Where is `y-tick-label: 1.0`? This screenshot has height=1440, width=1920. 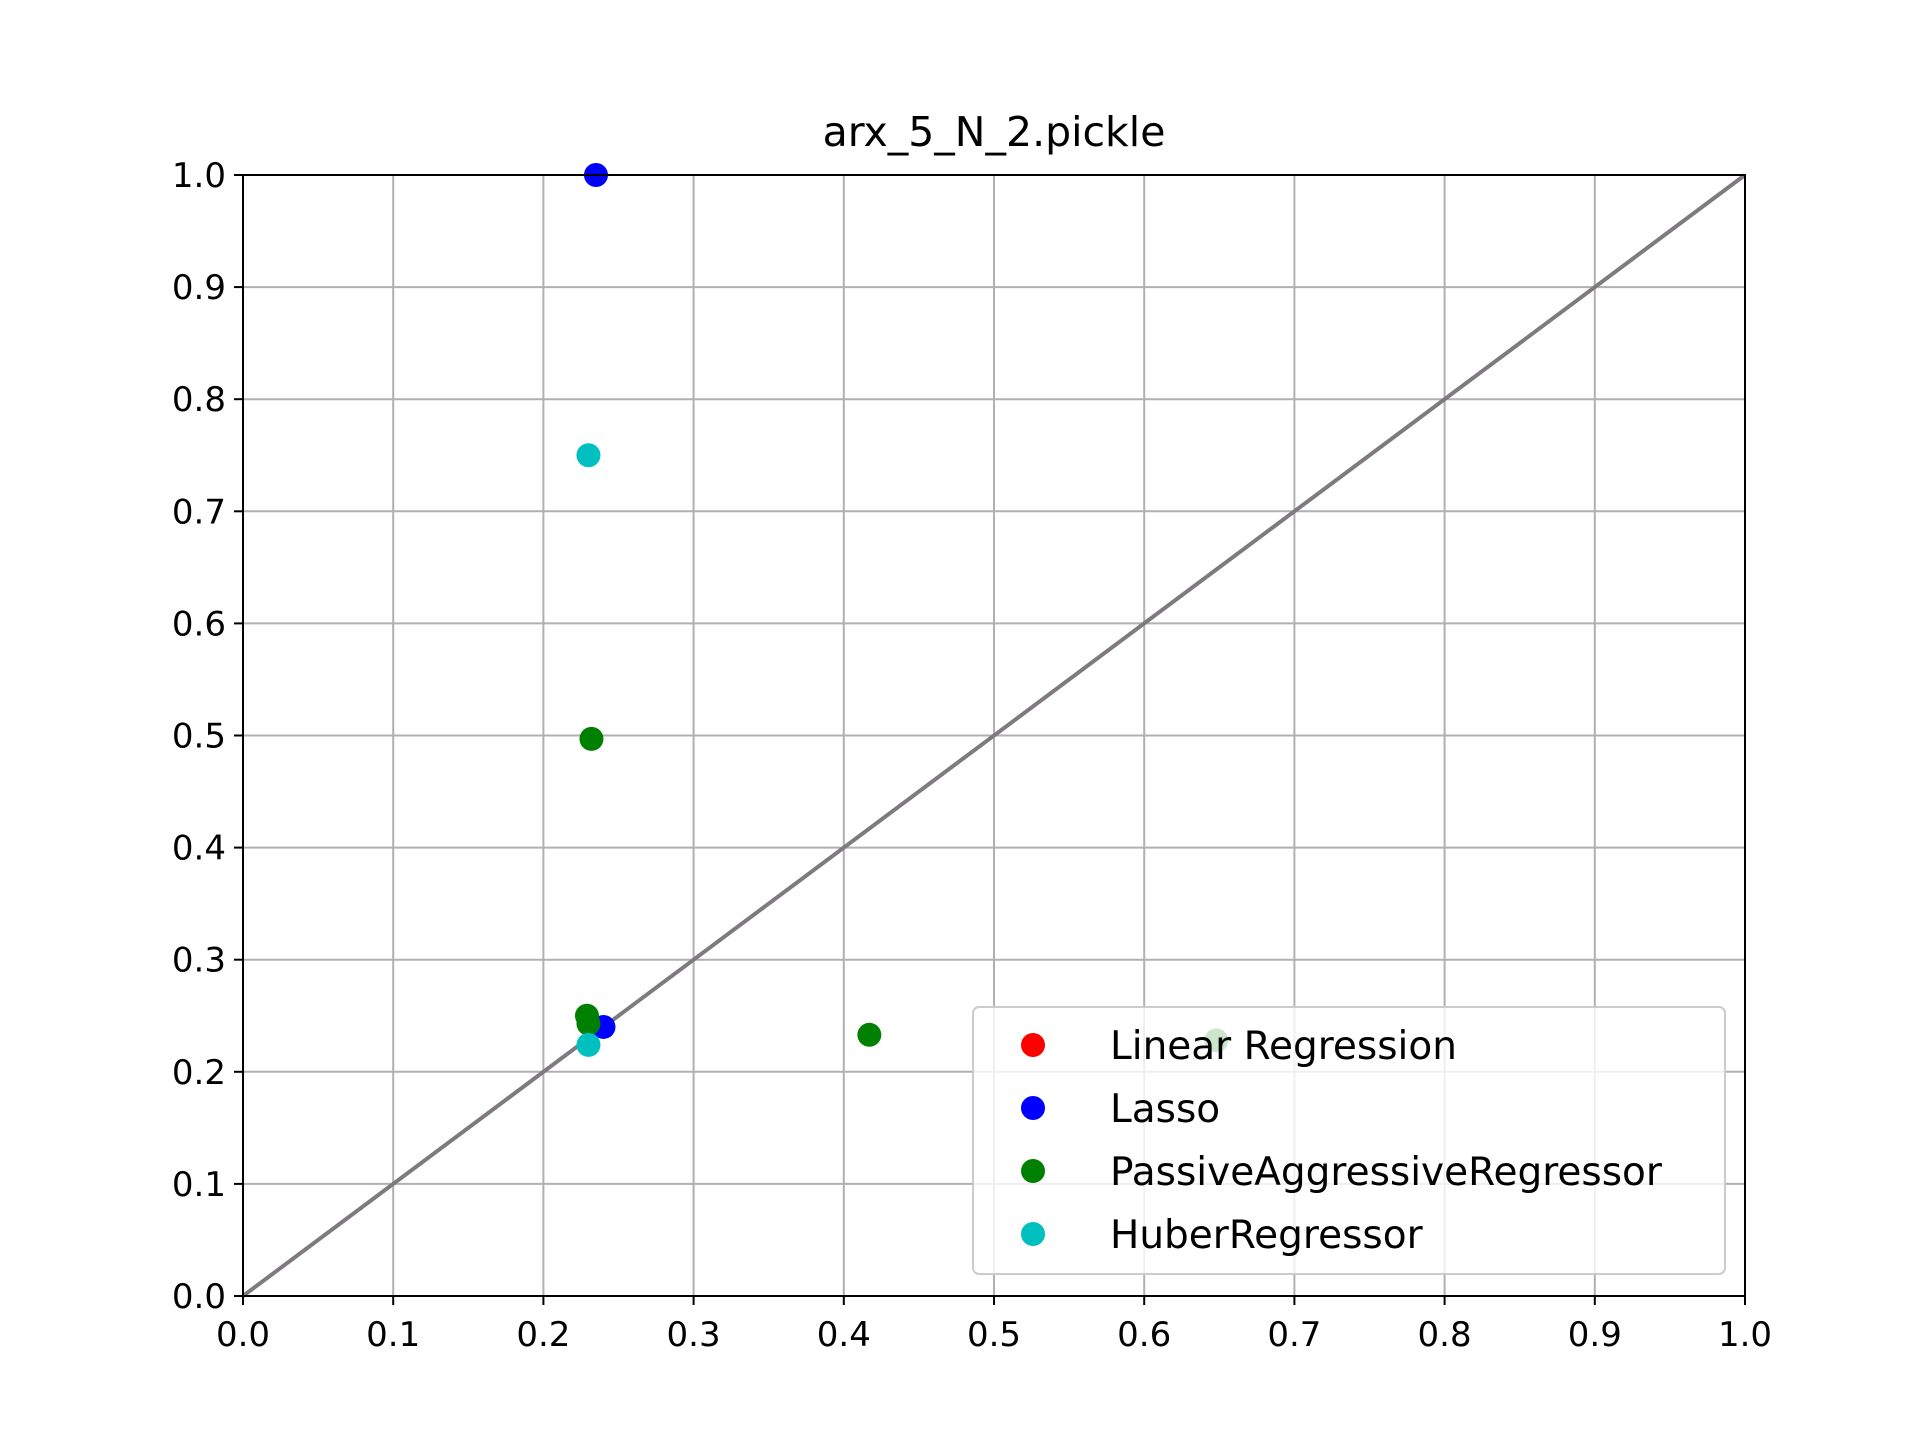
y-tick-label: 1.0 is located at coordinates (199, 176).